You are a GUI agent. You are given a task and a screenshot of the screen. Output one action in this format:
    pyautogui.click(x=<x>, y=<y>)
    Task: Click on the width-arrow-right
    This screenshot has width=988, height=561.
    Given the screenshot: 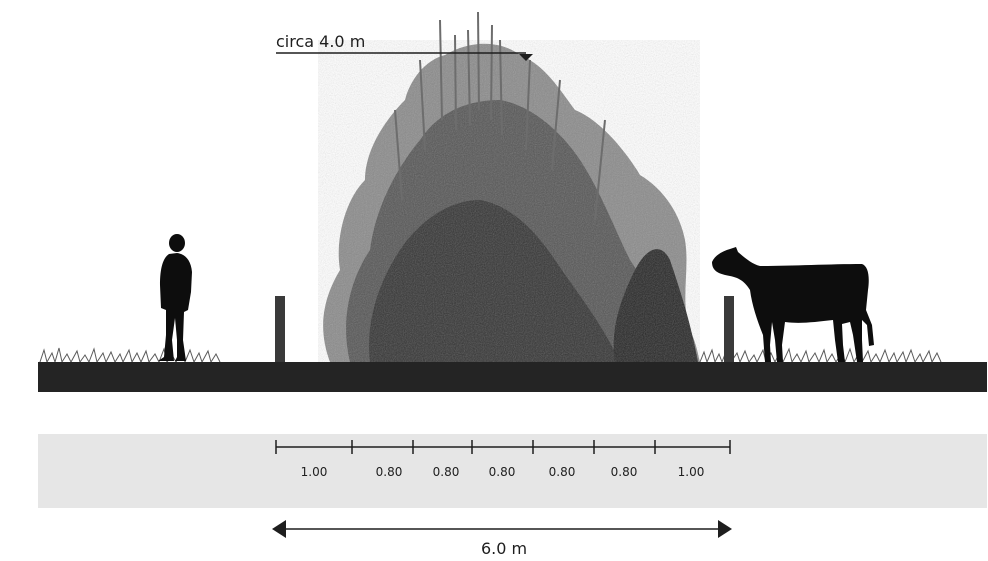 What is the action you would take?
    pyautogui.click(x=725, y=529)
    